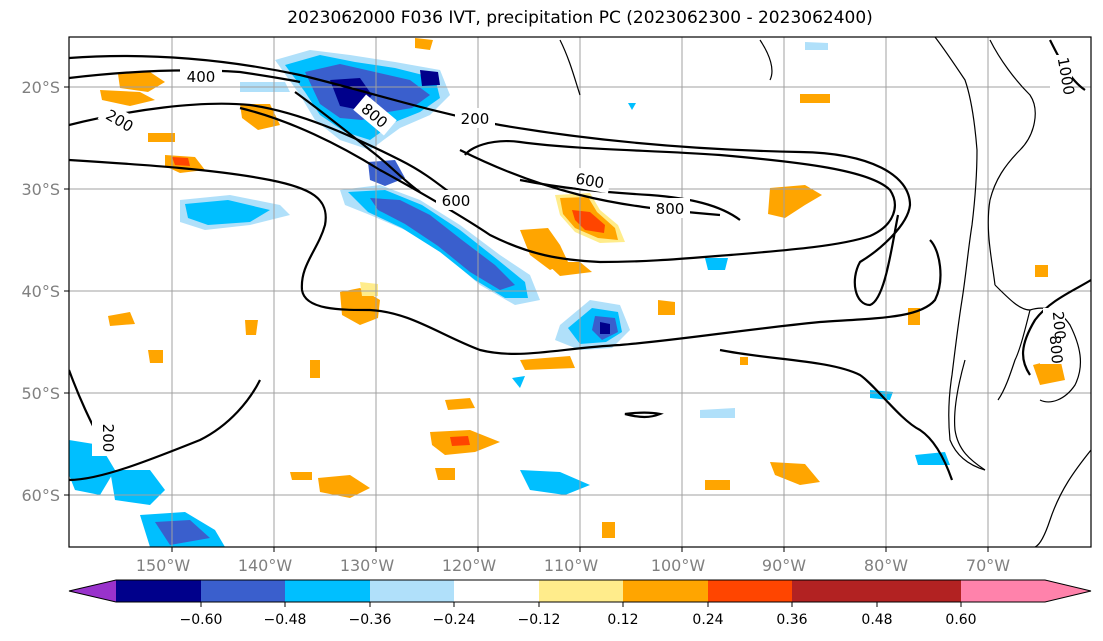 This screenshot has height=641, width=1103. Describe the element at coordinates (469, 565) in the screenshot. I see `lon-label: 120°W` at that location.